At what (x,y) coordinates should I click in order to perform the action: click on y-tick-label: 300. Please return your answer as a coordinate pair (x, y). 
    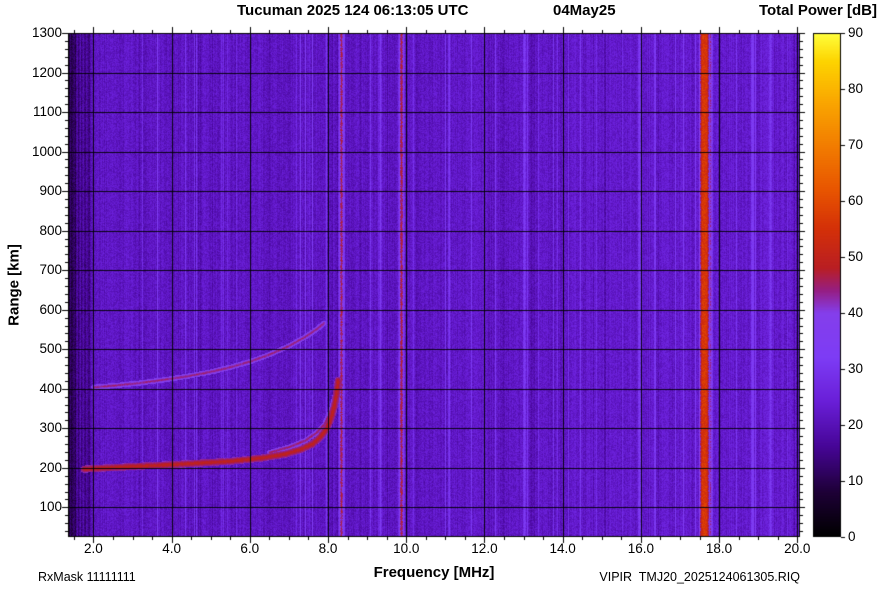
    Looking at the image, I should click on (50, 428).